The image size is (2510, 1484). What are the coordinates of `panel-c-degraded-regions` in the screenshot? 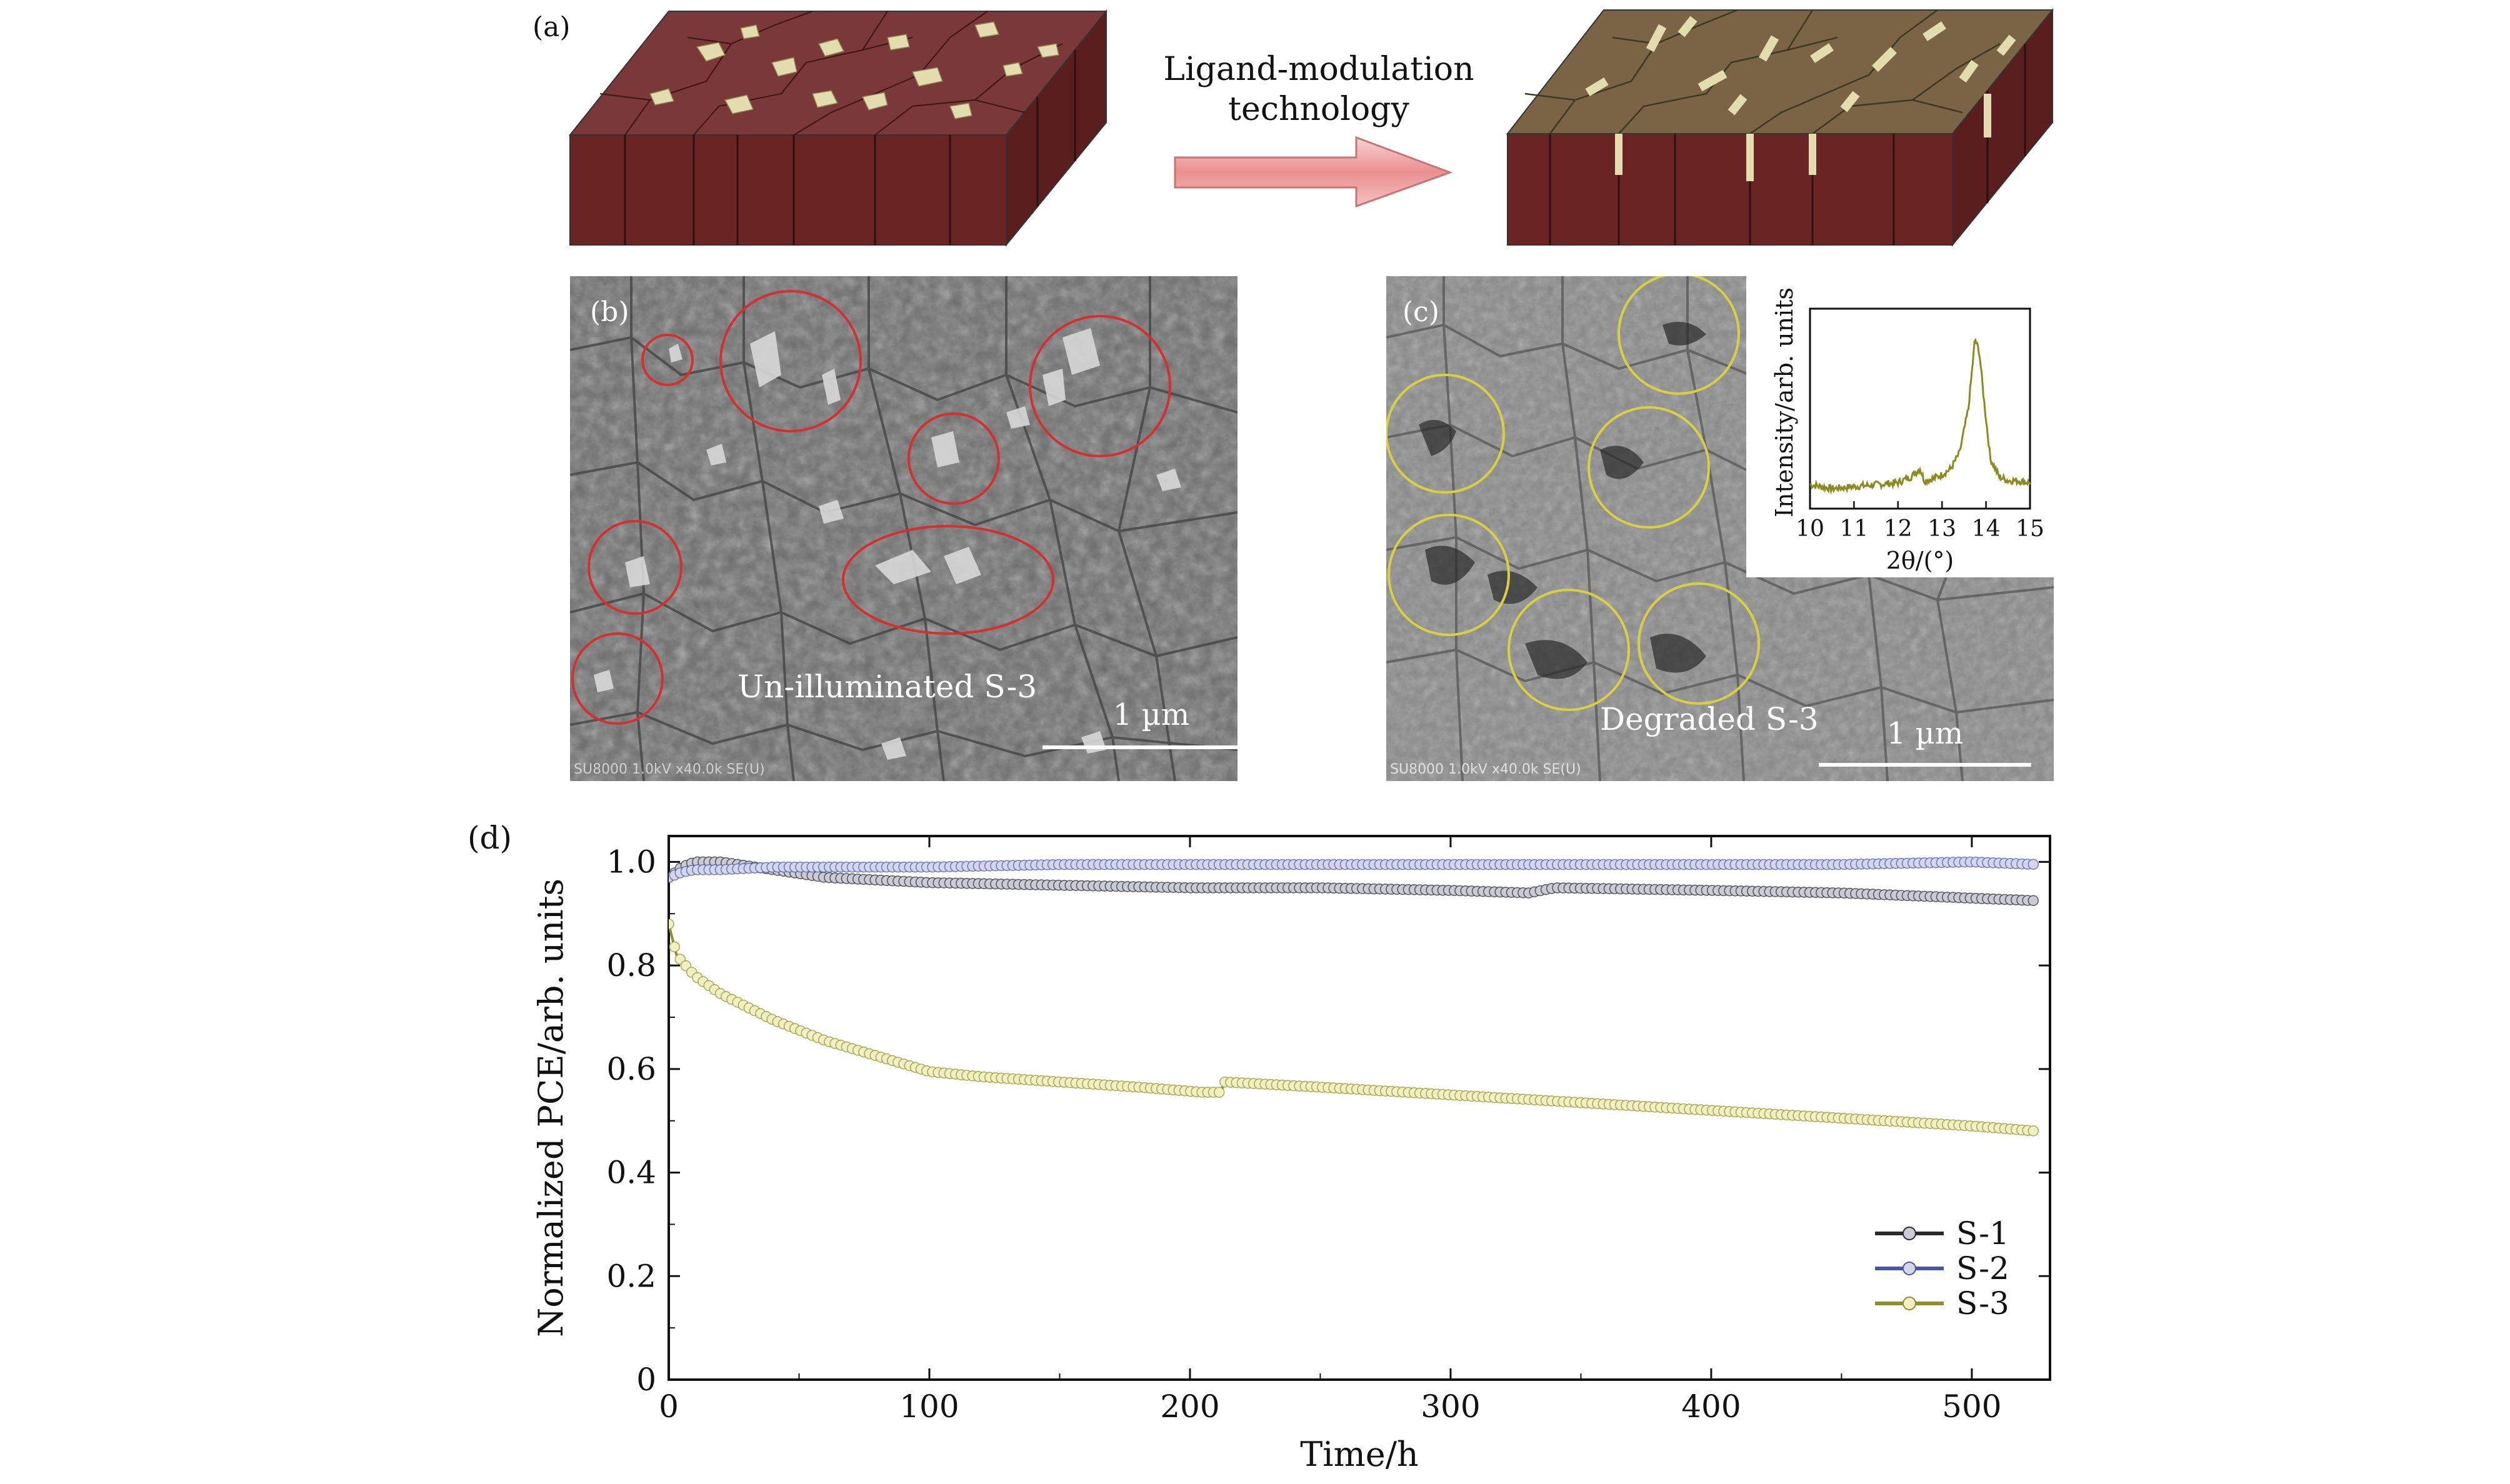 It's located at (1562, 500).